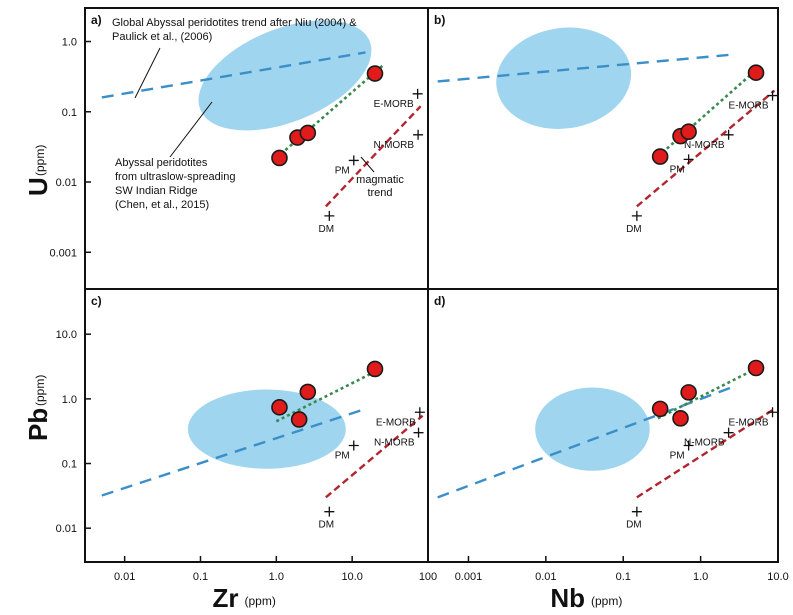 The height and width of the screenshot is (615, 793). Describe the element at coordinates (38, 424) in the screenshot. I see `y-axis-label-bottom: Pb` at that location.